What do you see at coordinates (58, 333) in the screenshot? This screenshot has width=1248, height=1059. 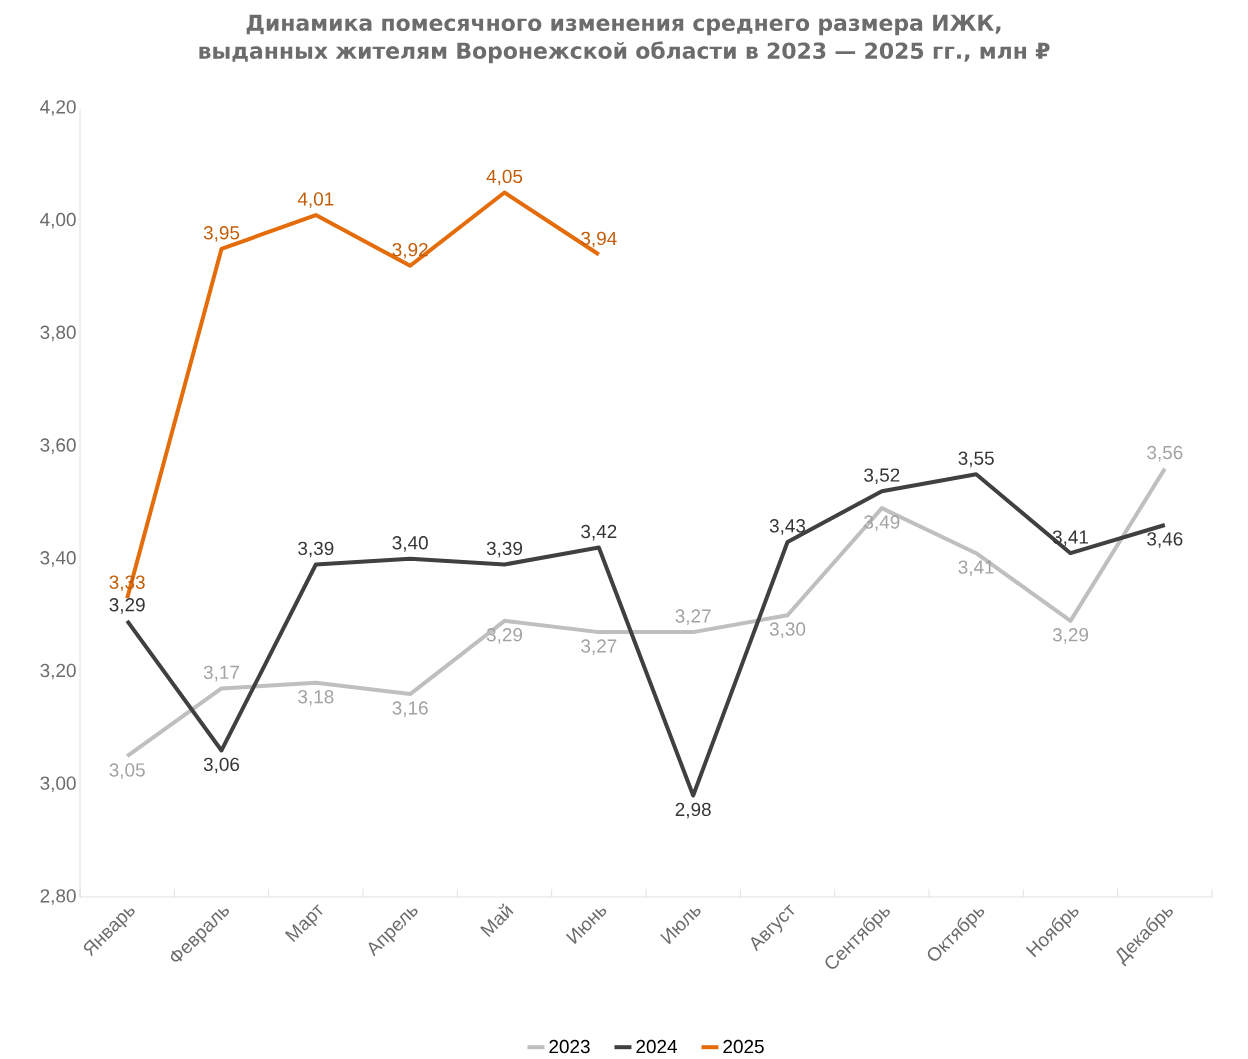 I see `y-tick-label: 3,80` at bounding box center [58, 333].